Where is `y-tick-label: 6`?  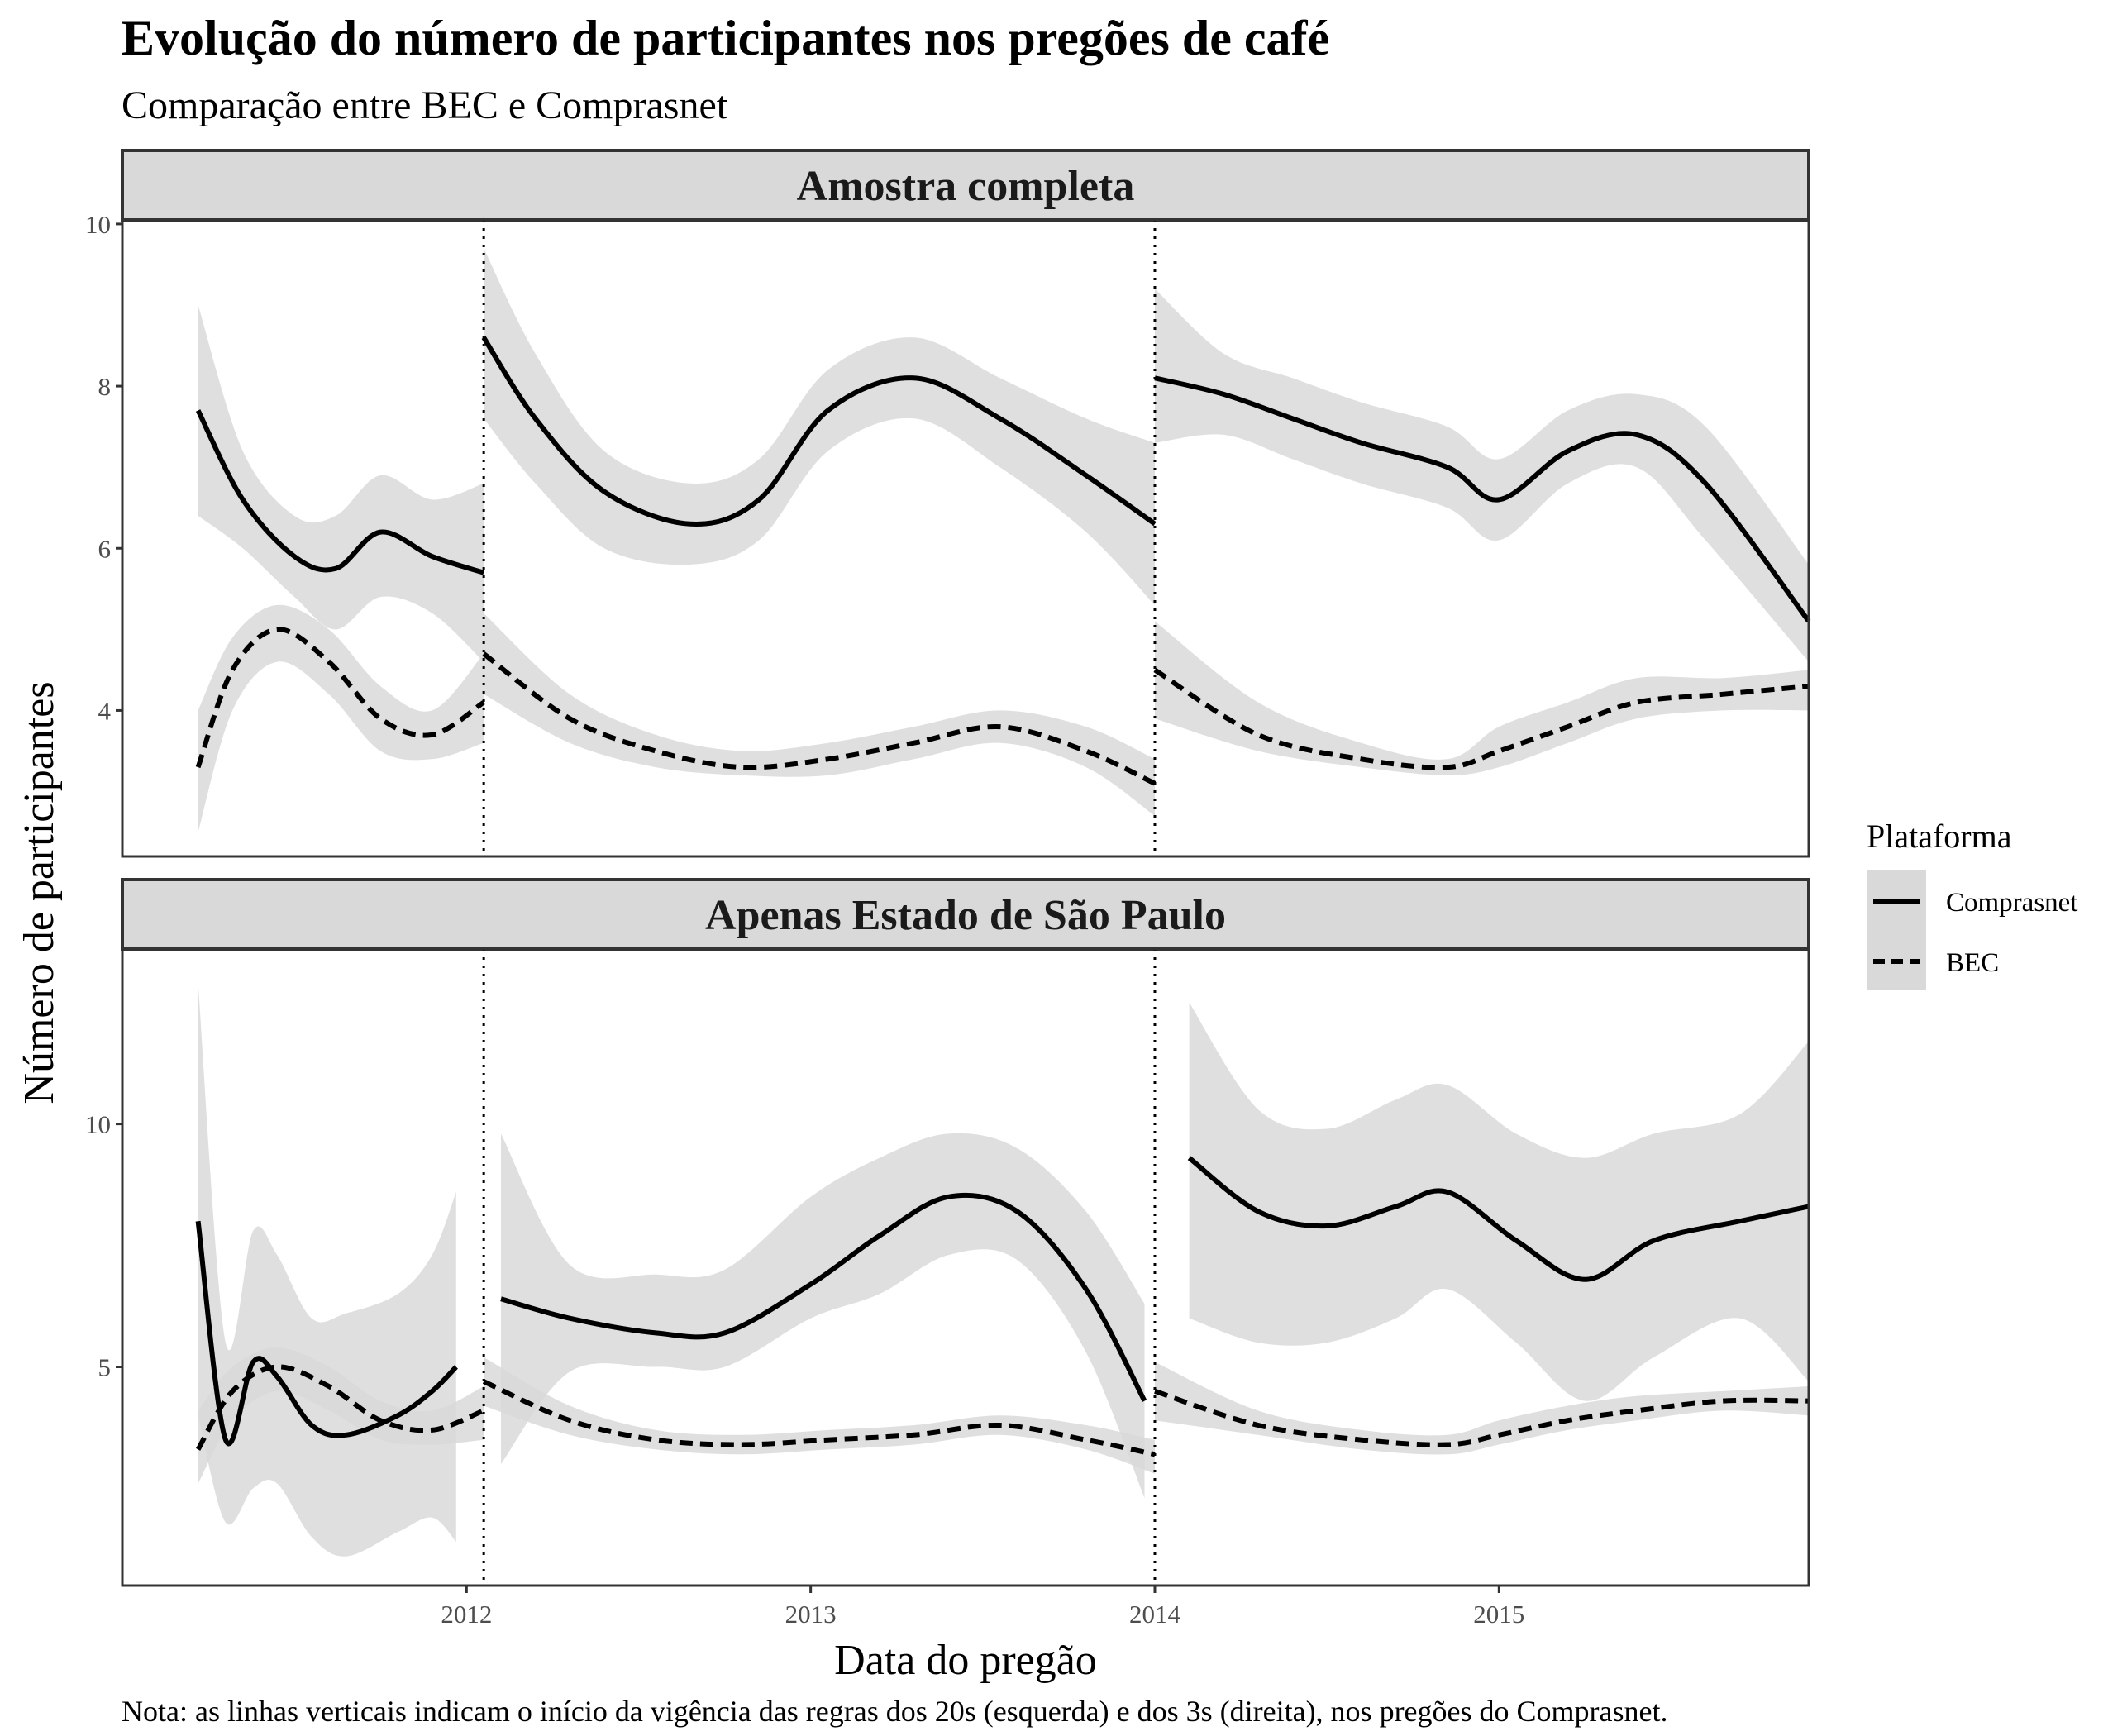 y-tick-label: 6 is located at coordinates (105, 548).